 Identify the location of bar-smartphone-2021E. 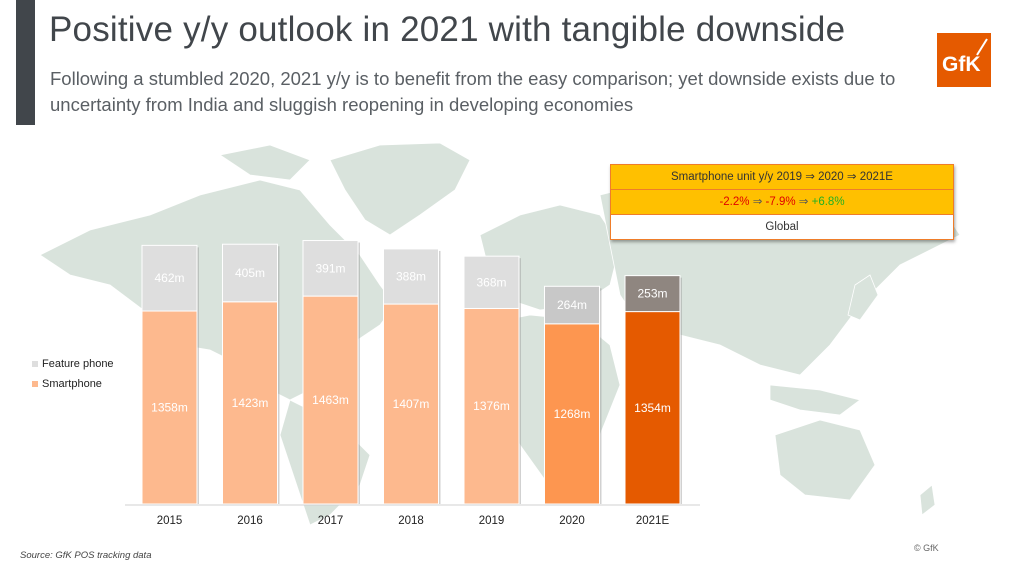
(652, 408).